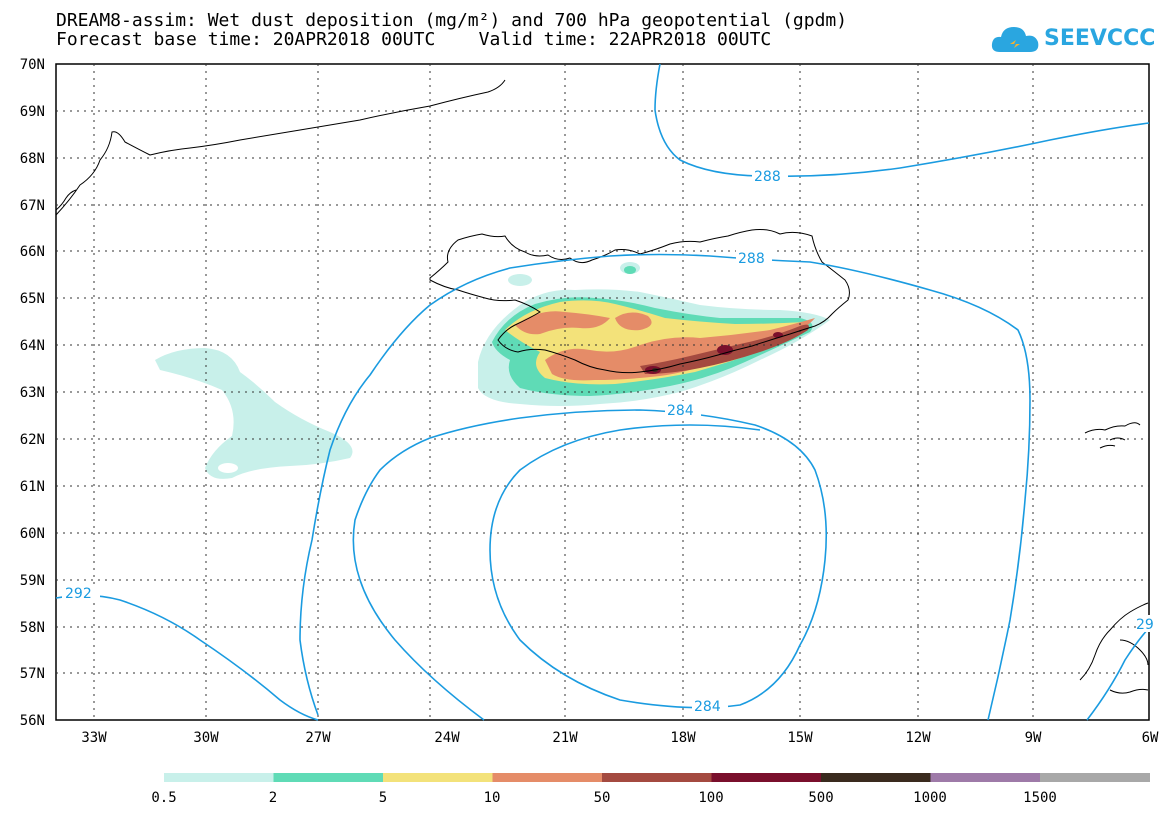  I want to click on lat-label: 68N, so click(32, 159).